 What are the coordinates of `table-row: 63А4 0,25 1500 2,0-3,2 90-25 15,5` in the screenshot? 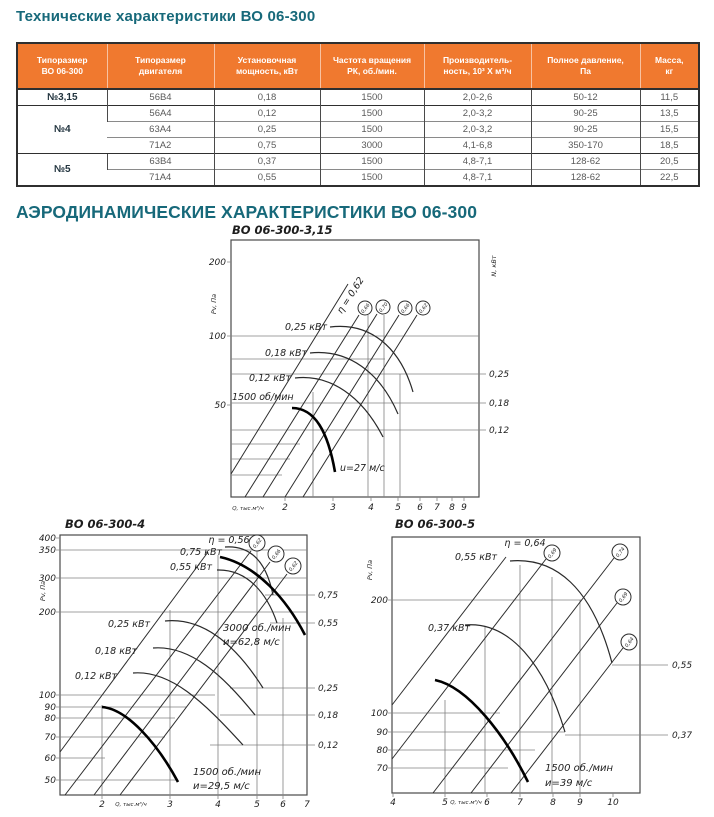 It's located at (358, 129).